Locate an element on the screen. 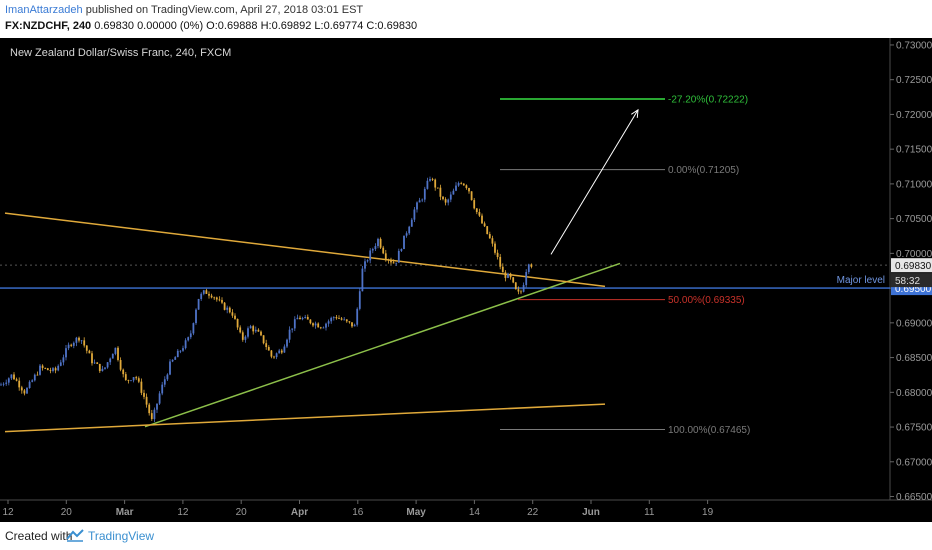  y-tick-label: 0.69000 is located at coordinates (914, 323).